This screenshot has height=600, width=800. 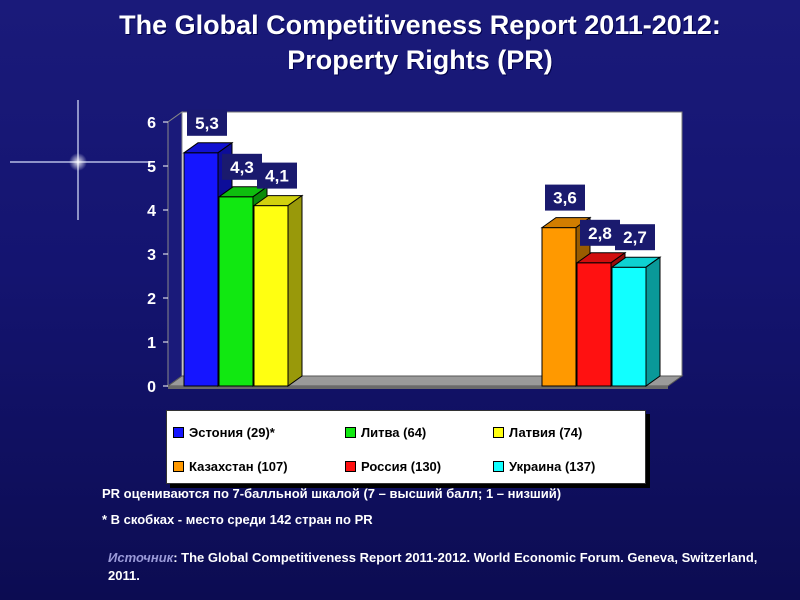 What do you see at coordinates (175, 249) in the screenshot?
I see `chart-side-wall` at bounding box center [175, 249].